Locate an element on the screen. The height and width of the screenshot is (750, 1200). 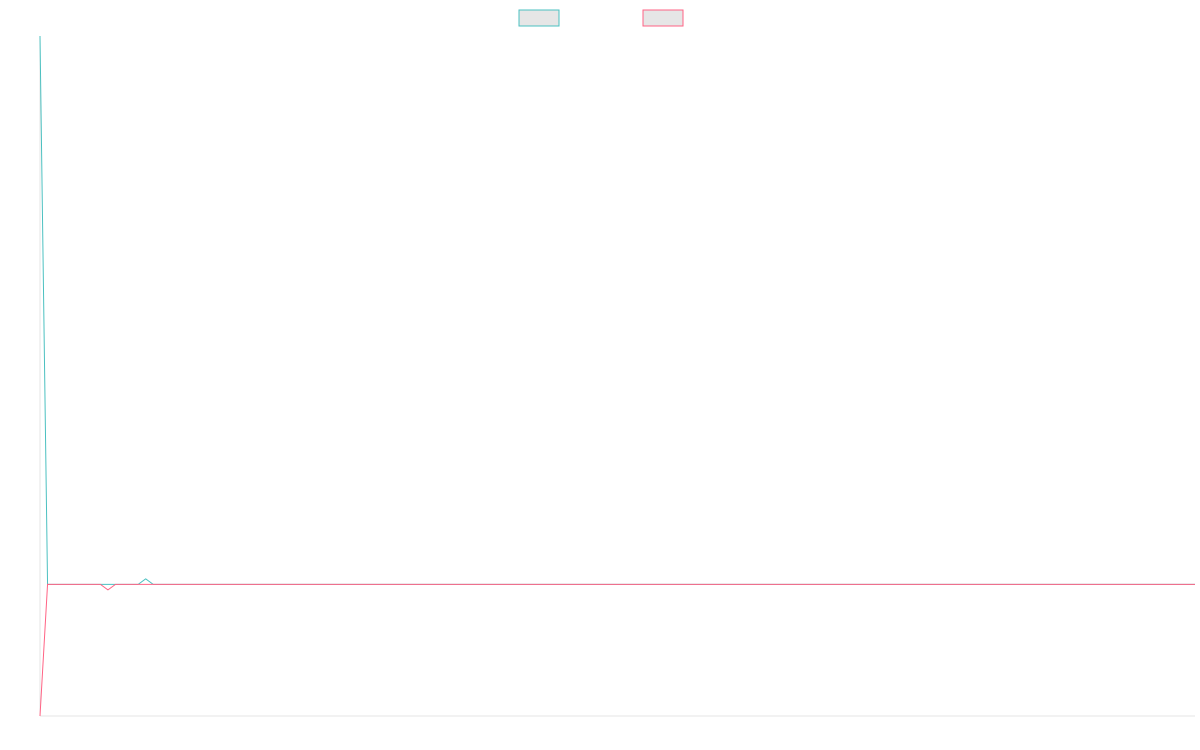
legend is located at coordinates (601, 18).